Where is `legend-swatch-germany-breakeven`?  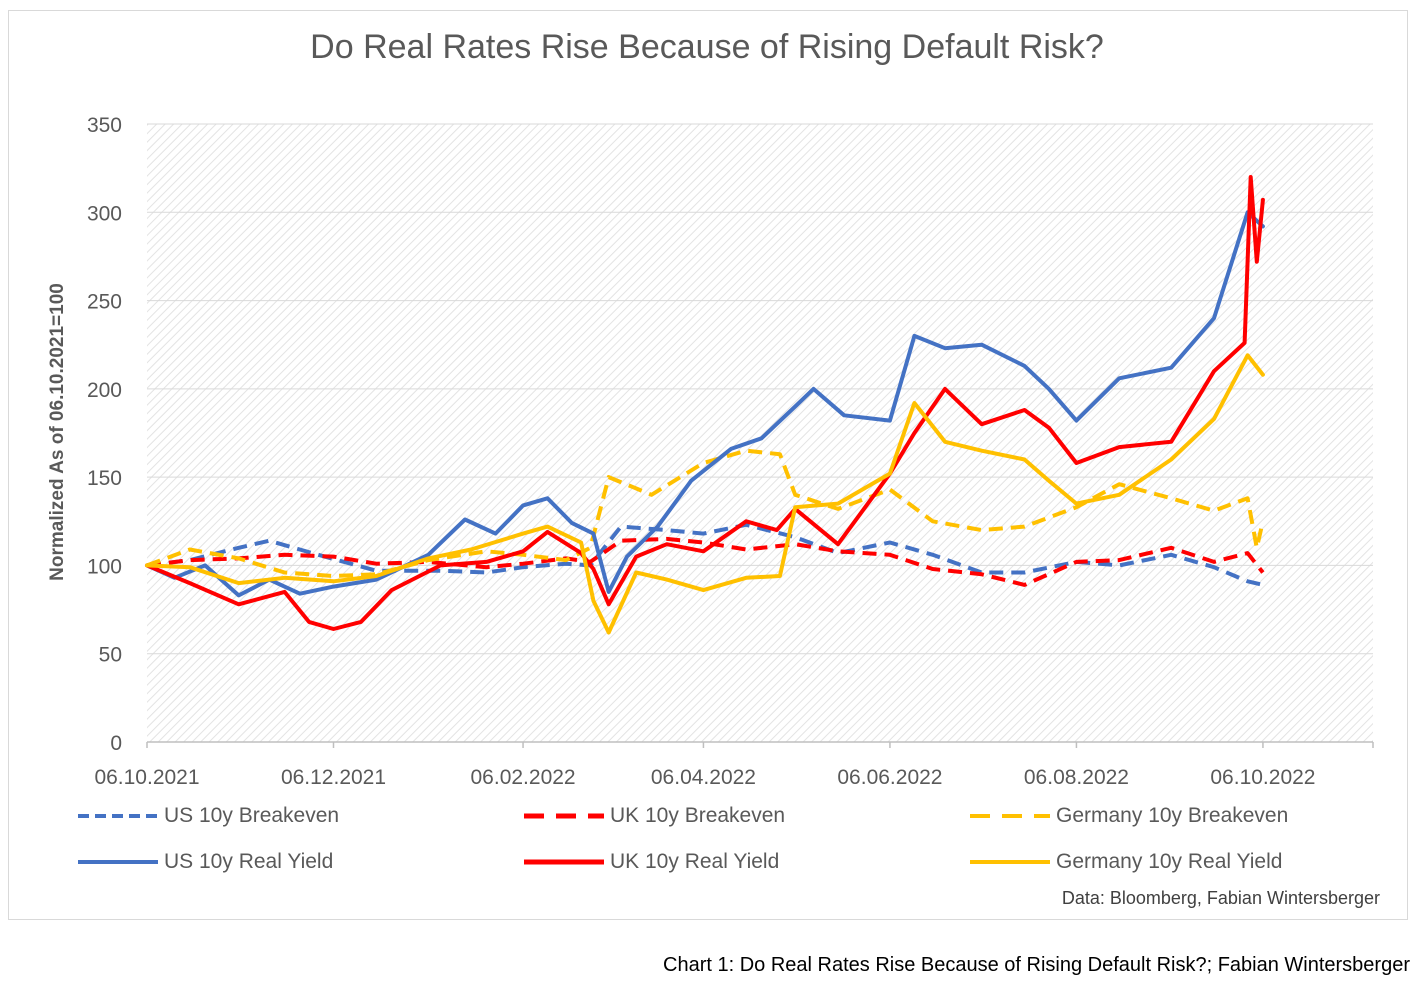
legend-swatch-germany-breakeven is located at coordinates (1010, 816).